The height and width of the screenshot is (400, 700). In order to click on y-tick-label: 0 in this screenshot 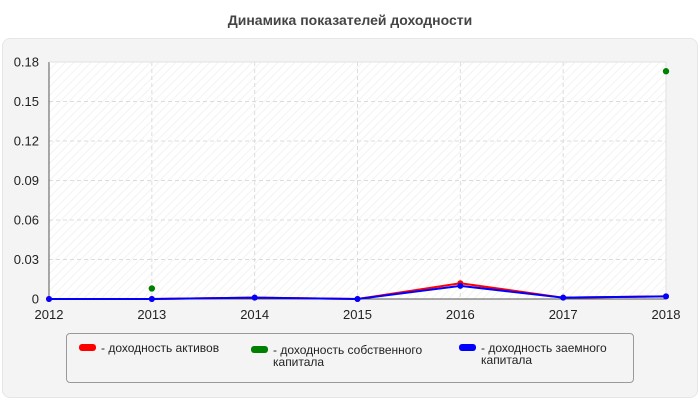, I will do `click(35, 299)`.